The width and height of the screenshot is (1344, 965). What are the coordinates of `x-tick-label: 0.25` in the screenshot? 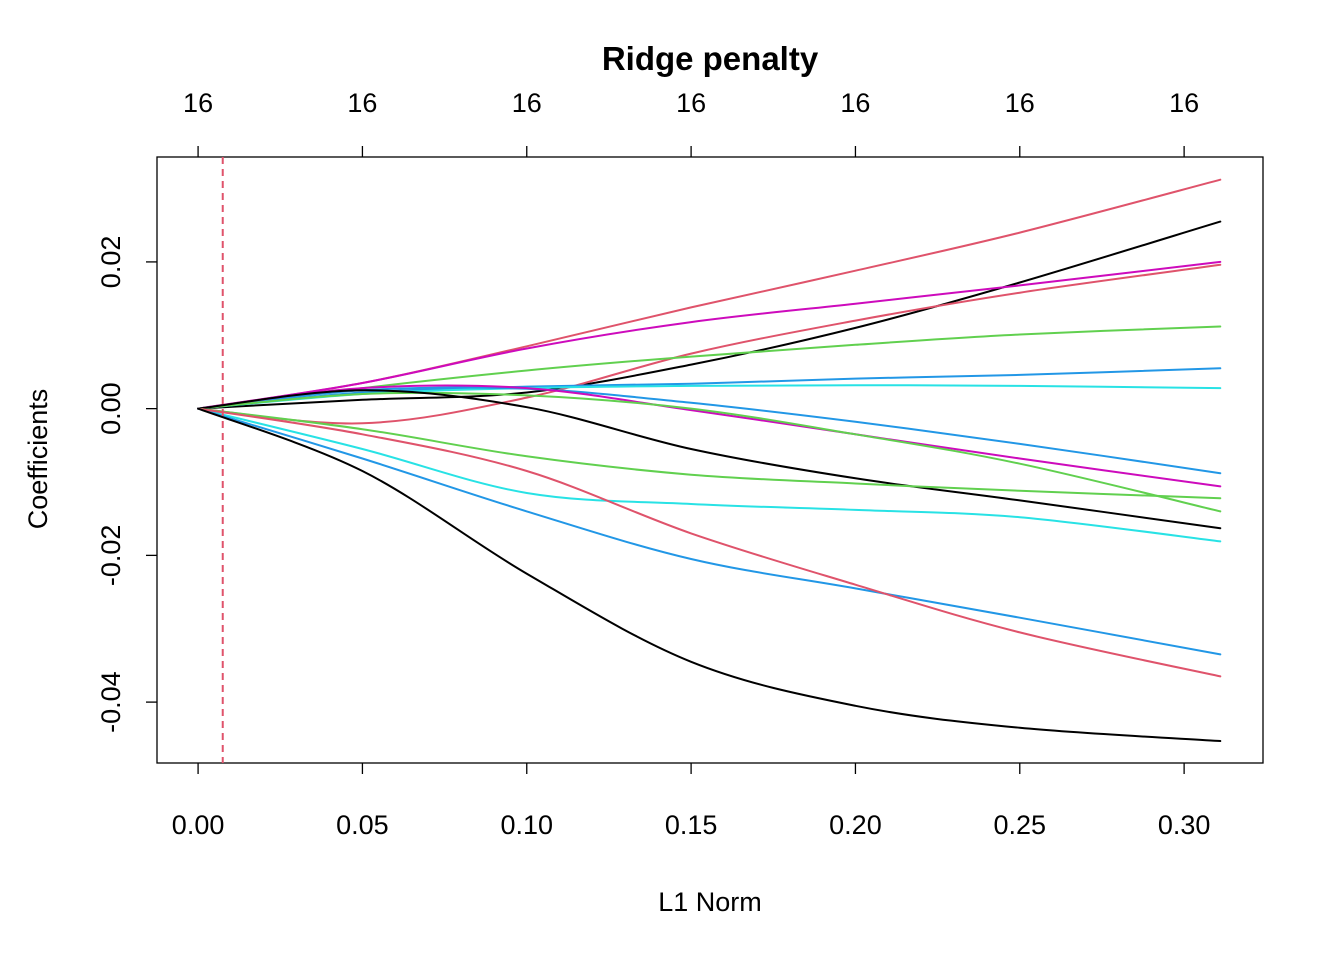 It's located at (1019, 825).